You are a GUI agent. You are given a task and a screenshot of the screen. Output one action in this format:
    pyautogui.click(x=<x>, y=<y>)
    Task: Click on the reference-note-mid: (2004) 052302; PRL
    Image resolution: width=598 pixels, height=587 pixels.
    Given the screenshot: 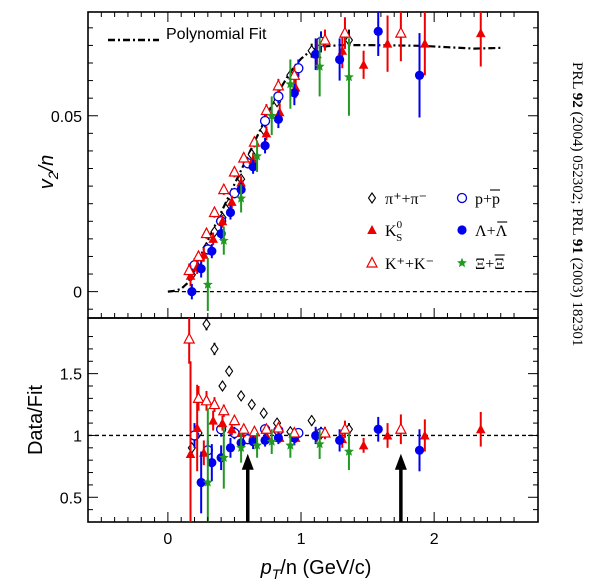 What is the action you would take?
    pyautogui.click(x=577, y=173)
    